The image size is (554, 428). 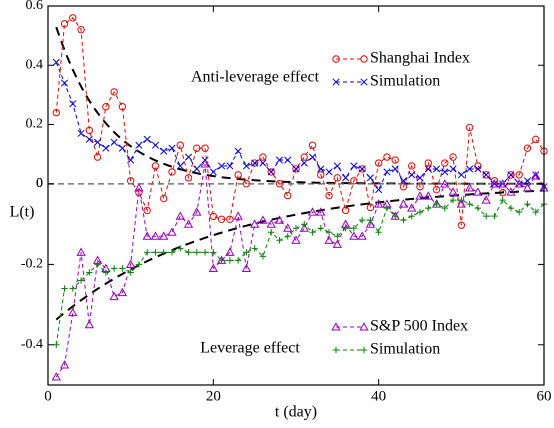 What do you see at coordinates (213, 396) in the screenshot?
I see `x-tick-label: 20` at bounding box center [213, 396].